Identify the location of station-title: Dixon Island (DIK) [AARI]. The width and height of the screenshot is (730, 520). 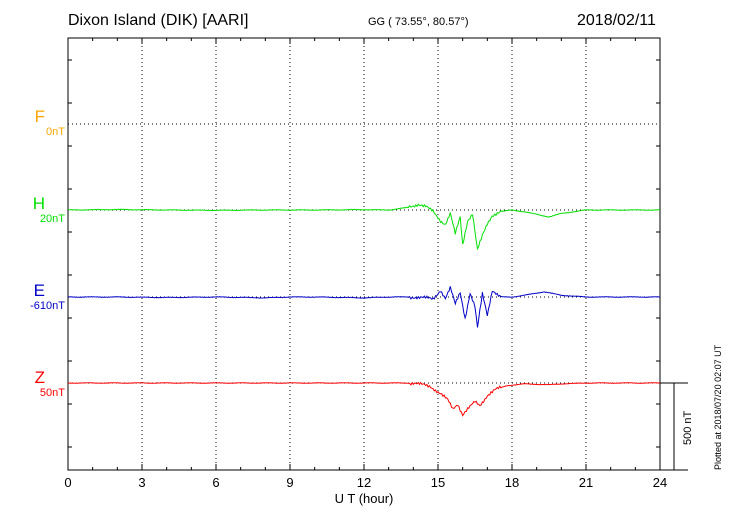
(158, 20).